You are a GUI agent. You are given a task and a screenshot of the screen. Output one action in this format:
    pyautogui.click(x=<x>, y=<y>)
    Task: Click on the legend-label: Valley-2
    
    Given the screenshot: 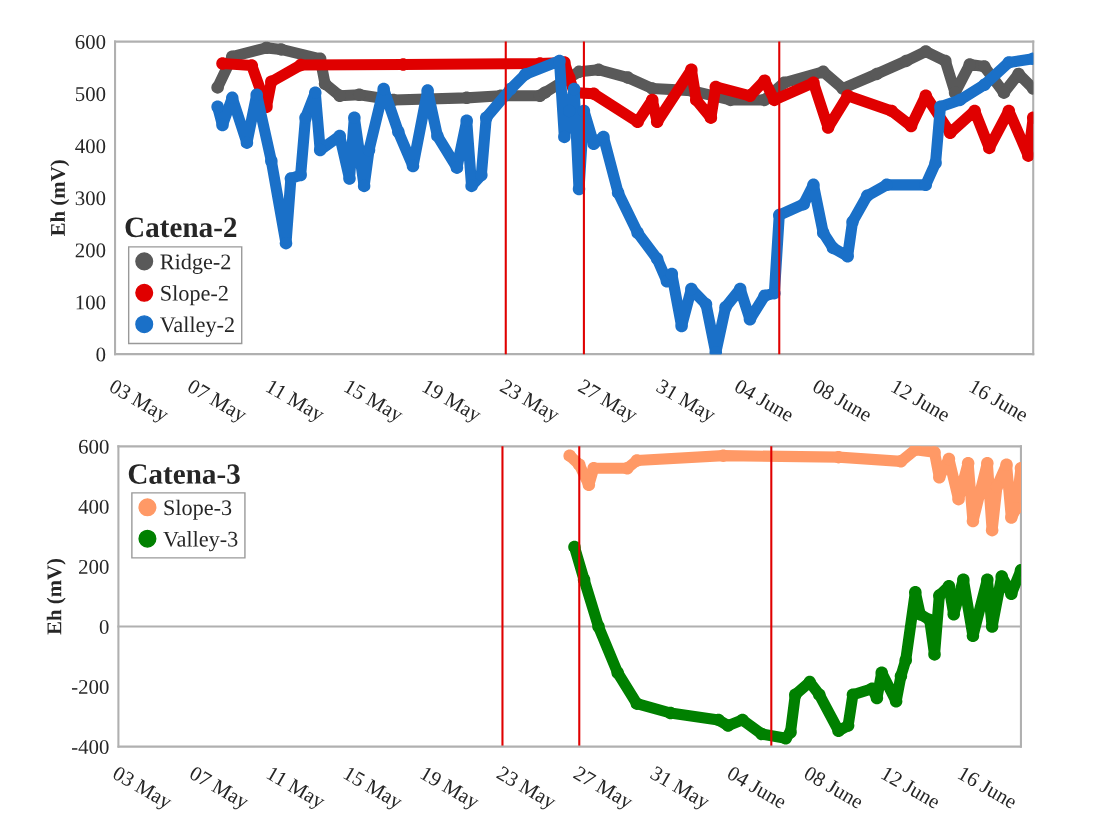 What is the action you would take?
    pyautogui.click(x=197, y=326)
    